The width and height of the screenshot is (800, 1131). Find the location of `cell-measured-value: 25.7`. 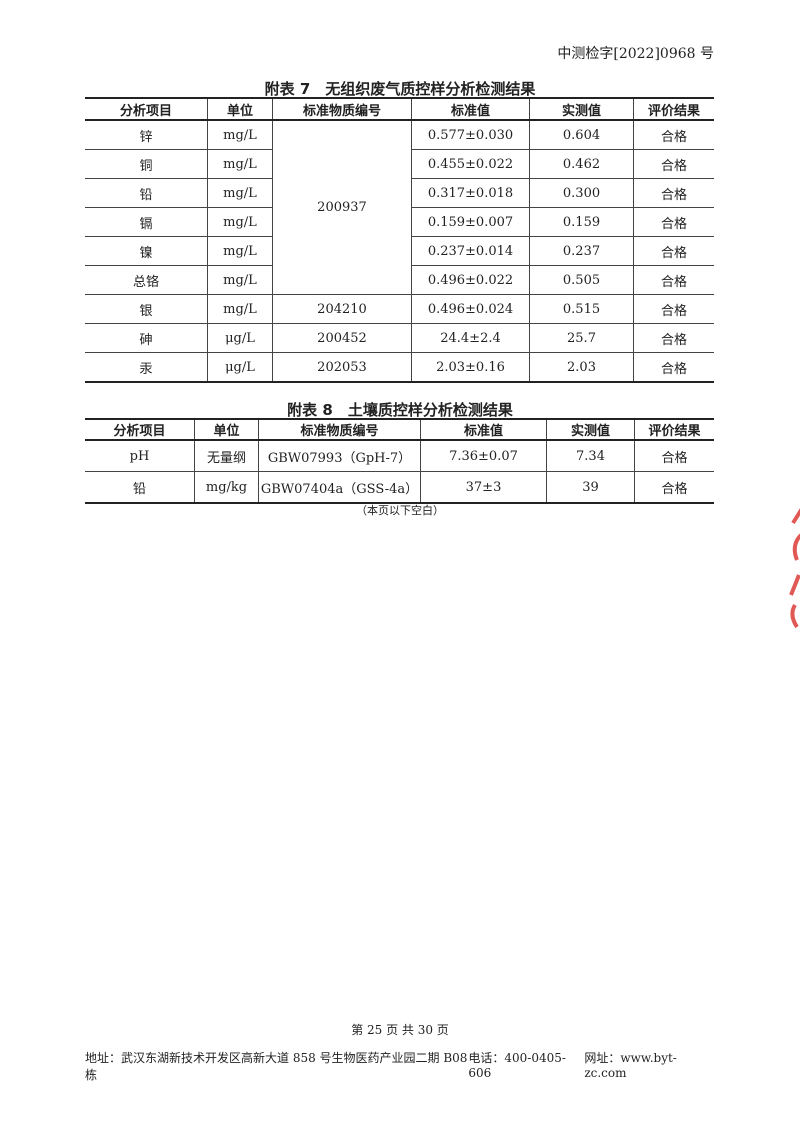

cell-measured-value: 25.7 is located at coordinates (581, 338).